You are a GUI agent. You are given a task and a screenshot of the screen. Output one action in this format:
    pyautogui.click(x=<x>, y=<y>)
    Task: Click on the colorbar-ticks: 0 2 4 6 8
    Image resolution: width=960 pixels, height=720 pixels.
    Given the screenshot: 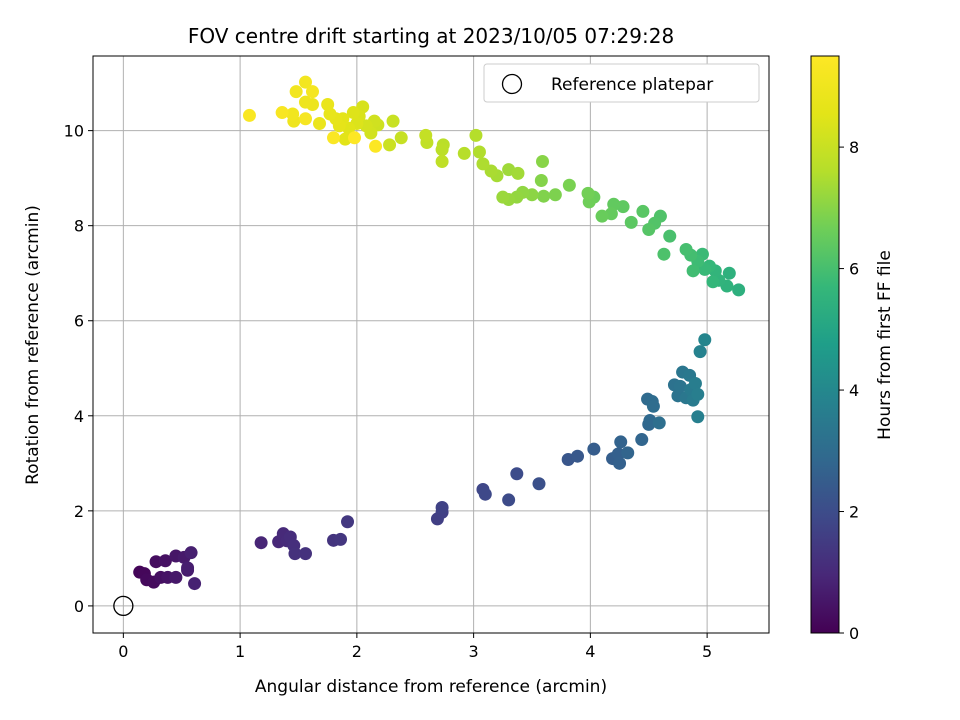 What is the action you would take?
    pyautogui.click(x=849, y=390)
    